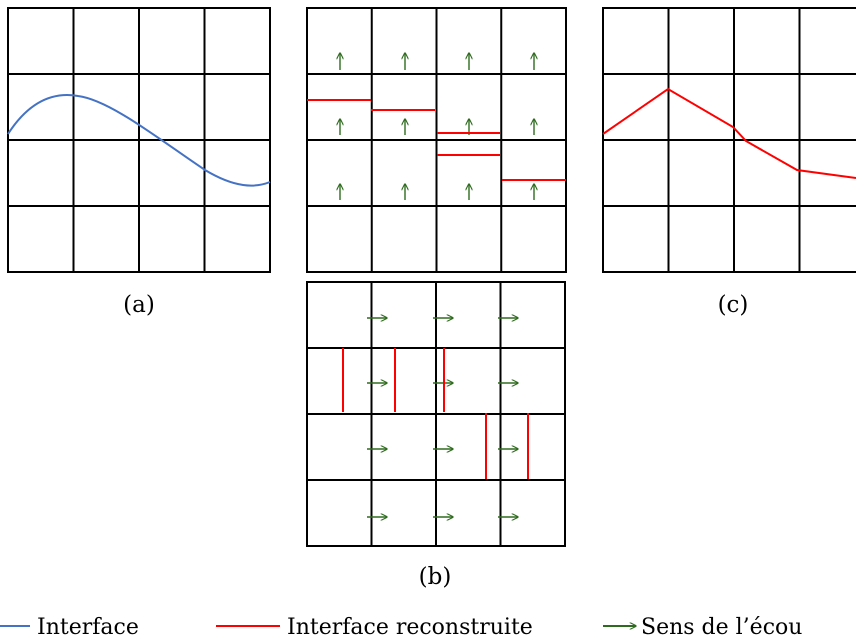  I want to click on caption-a: (a), so click(139, 305).